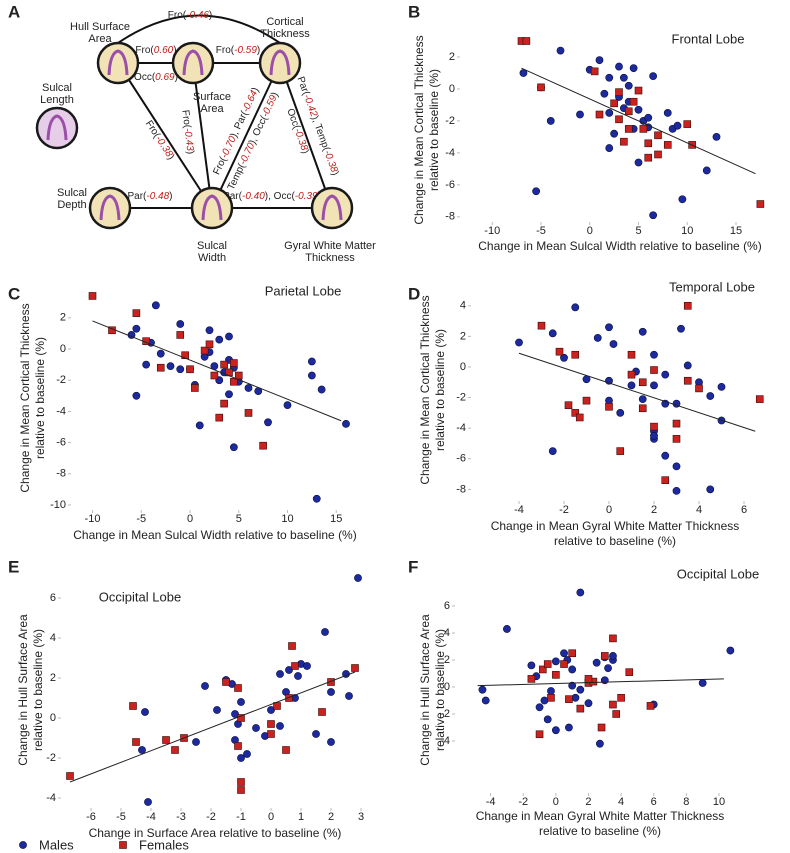 This screenshot has height=853, width=790. What do you see at coordinates (165, 77) in the screenshot?
I see `edge-label-part: 0.69` at bounding box center [165, 77].